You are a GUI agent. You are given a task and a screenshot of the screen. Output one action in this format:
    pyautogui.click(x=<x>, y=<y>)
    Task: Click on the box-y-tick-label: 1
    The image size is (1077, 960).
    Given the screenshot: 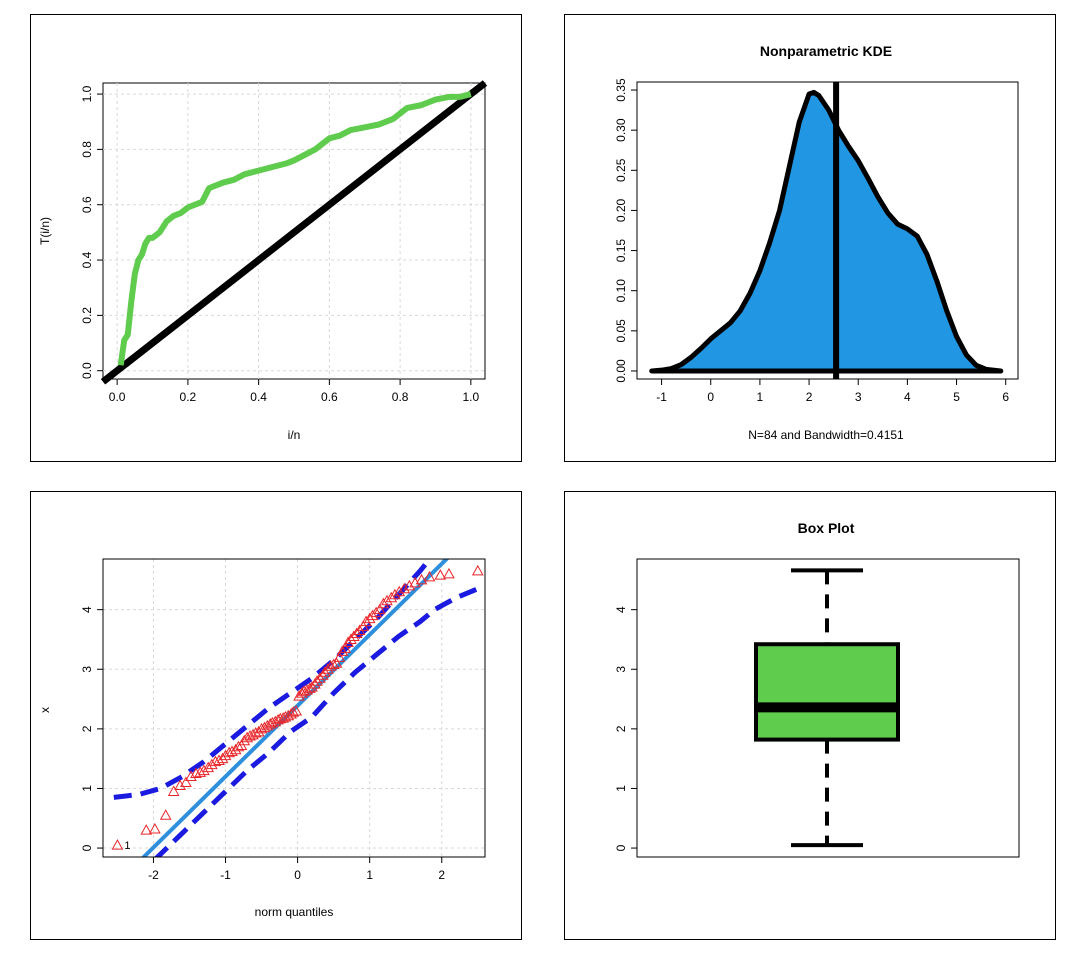 What is the action you would take?
    pyautogui.click(x=621, y=788)
    